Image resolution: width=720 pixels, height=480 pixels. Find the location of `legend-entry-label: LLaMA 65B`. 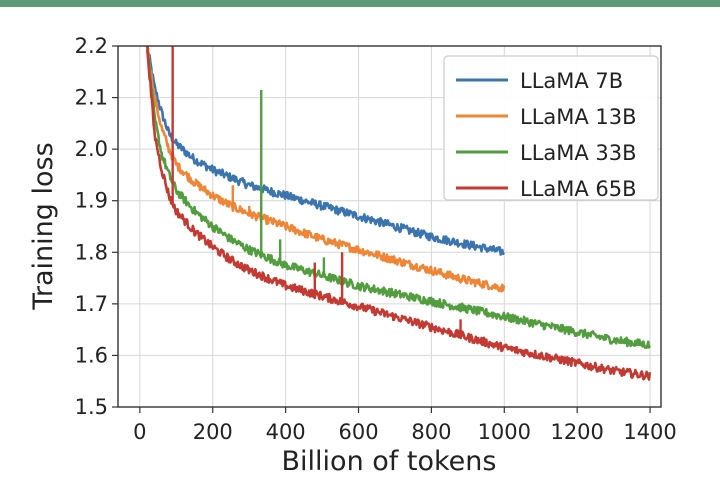

legend-entry-label: LLaMA 65B is located at coordinates (578, 189).